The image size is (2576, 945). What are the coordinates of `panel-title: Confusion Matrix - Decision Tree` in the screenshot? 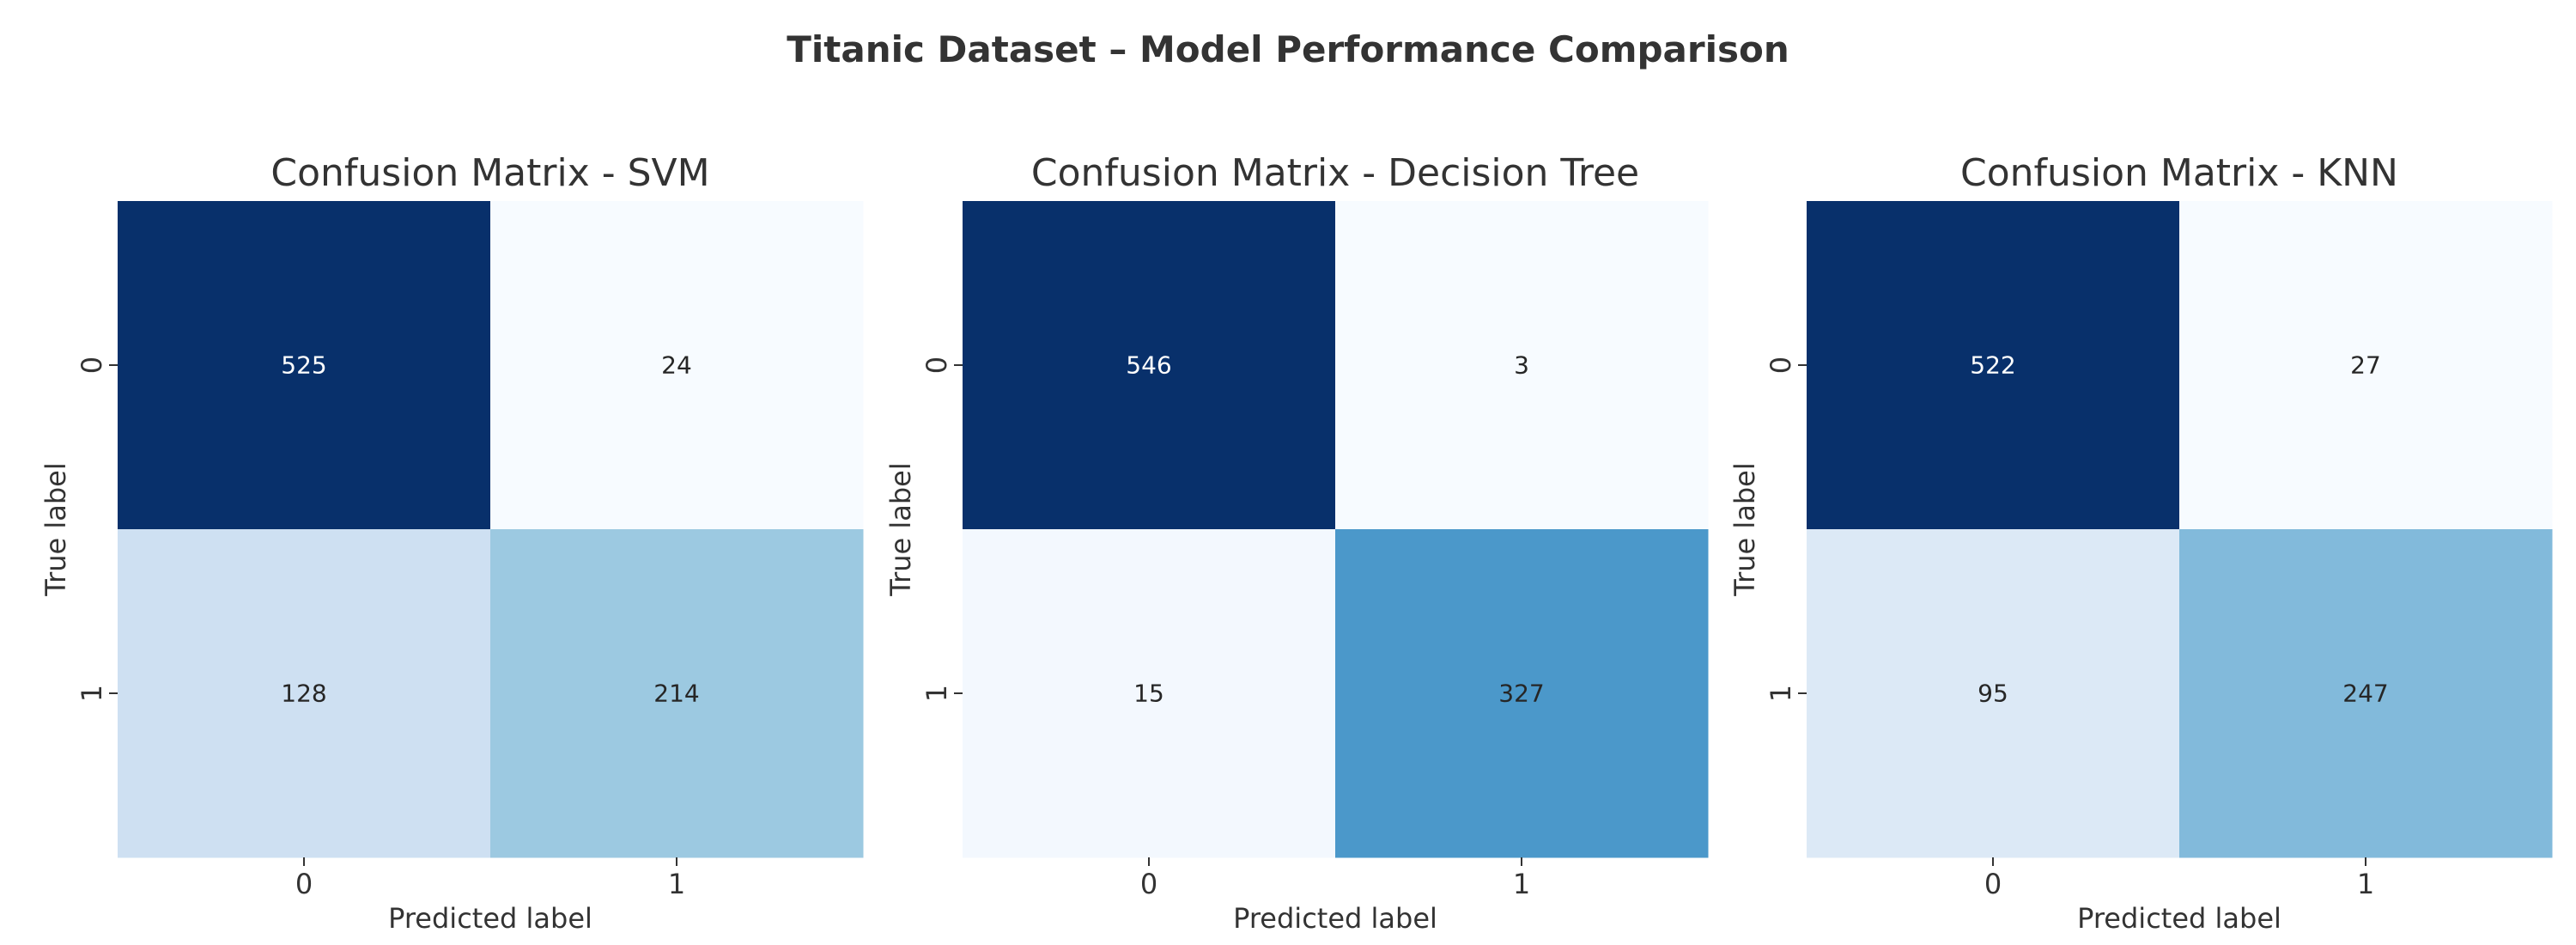 It's located at (1335, 173).